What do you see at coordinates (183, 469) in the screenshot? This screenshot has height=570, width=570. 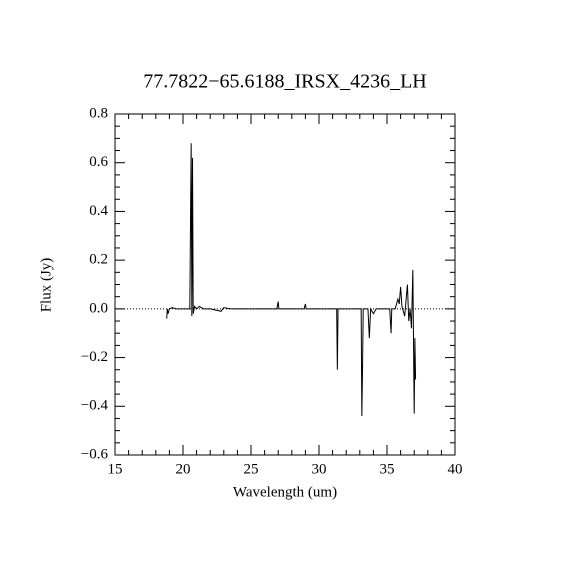 I see `x-tick-label: 20` at bounding box center [183, 469].